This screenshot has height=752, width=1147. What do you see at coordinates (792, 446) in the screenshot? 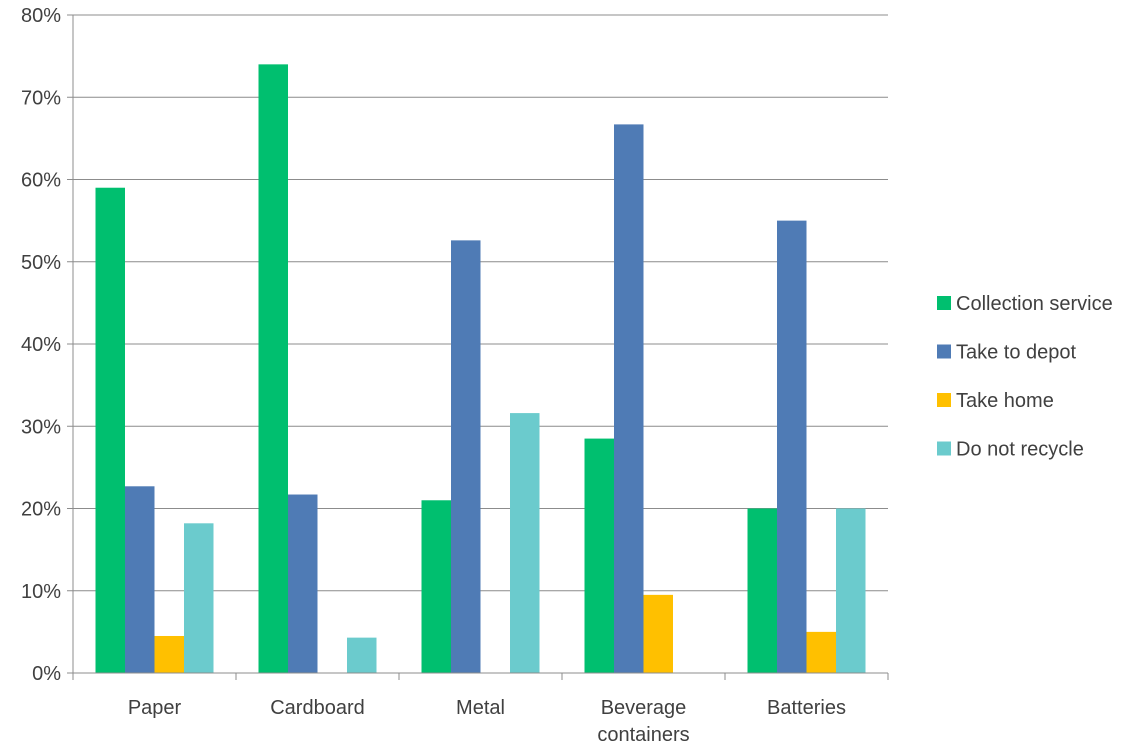
I see `bar-take-to-depot-batteries` at bounding box center [792, 446].